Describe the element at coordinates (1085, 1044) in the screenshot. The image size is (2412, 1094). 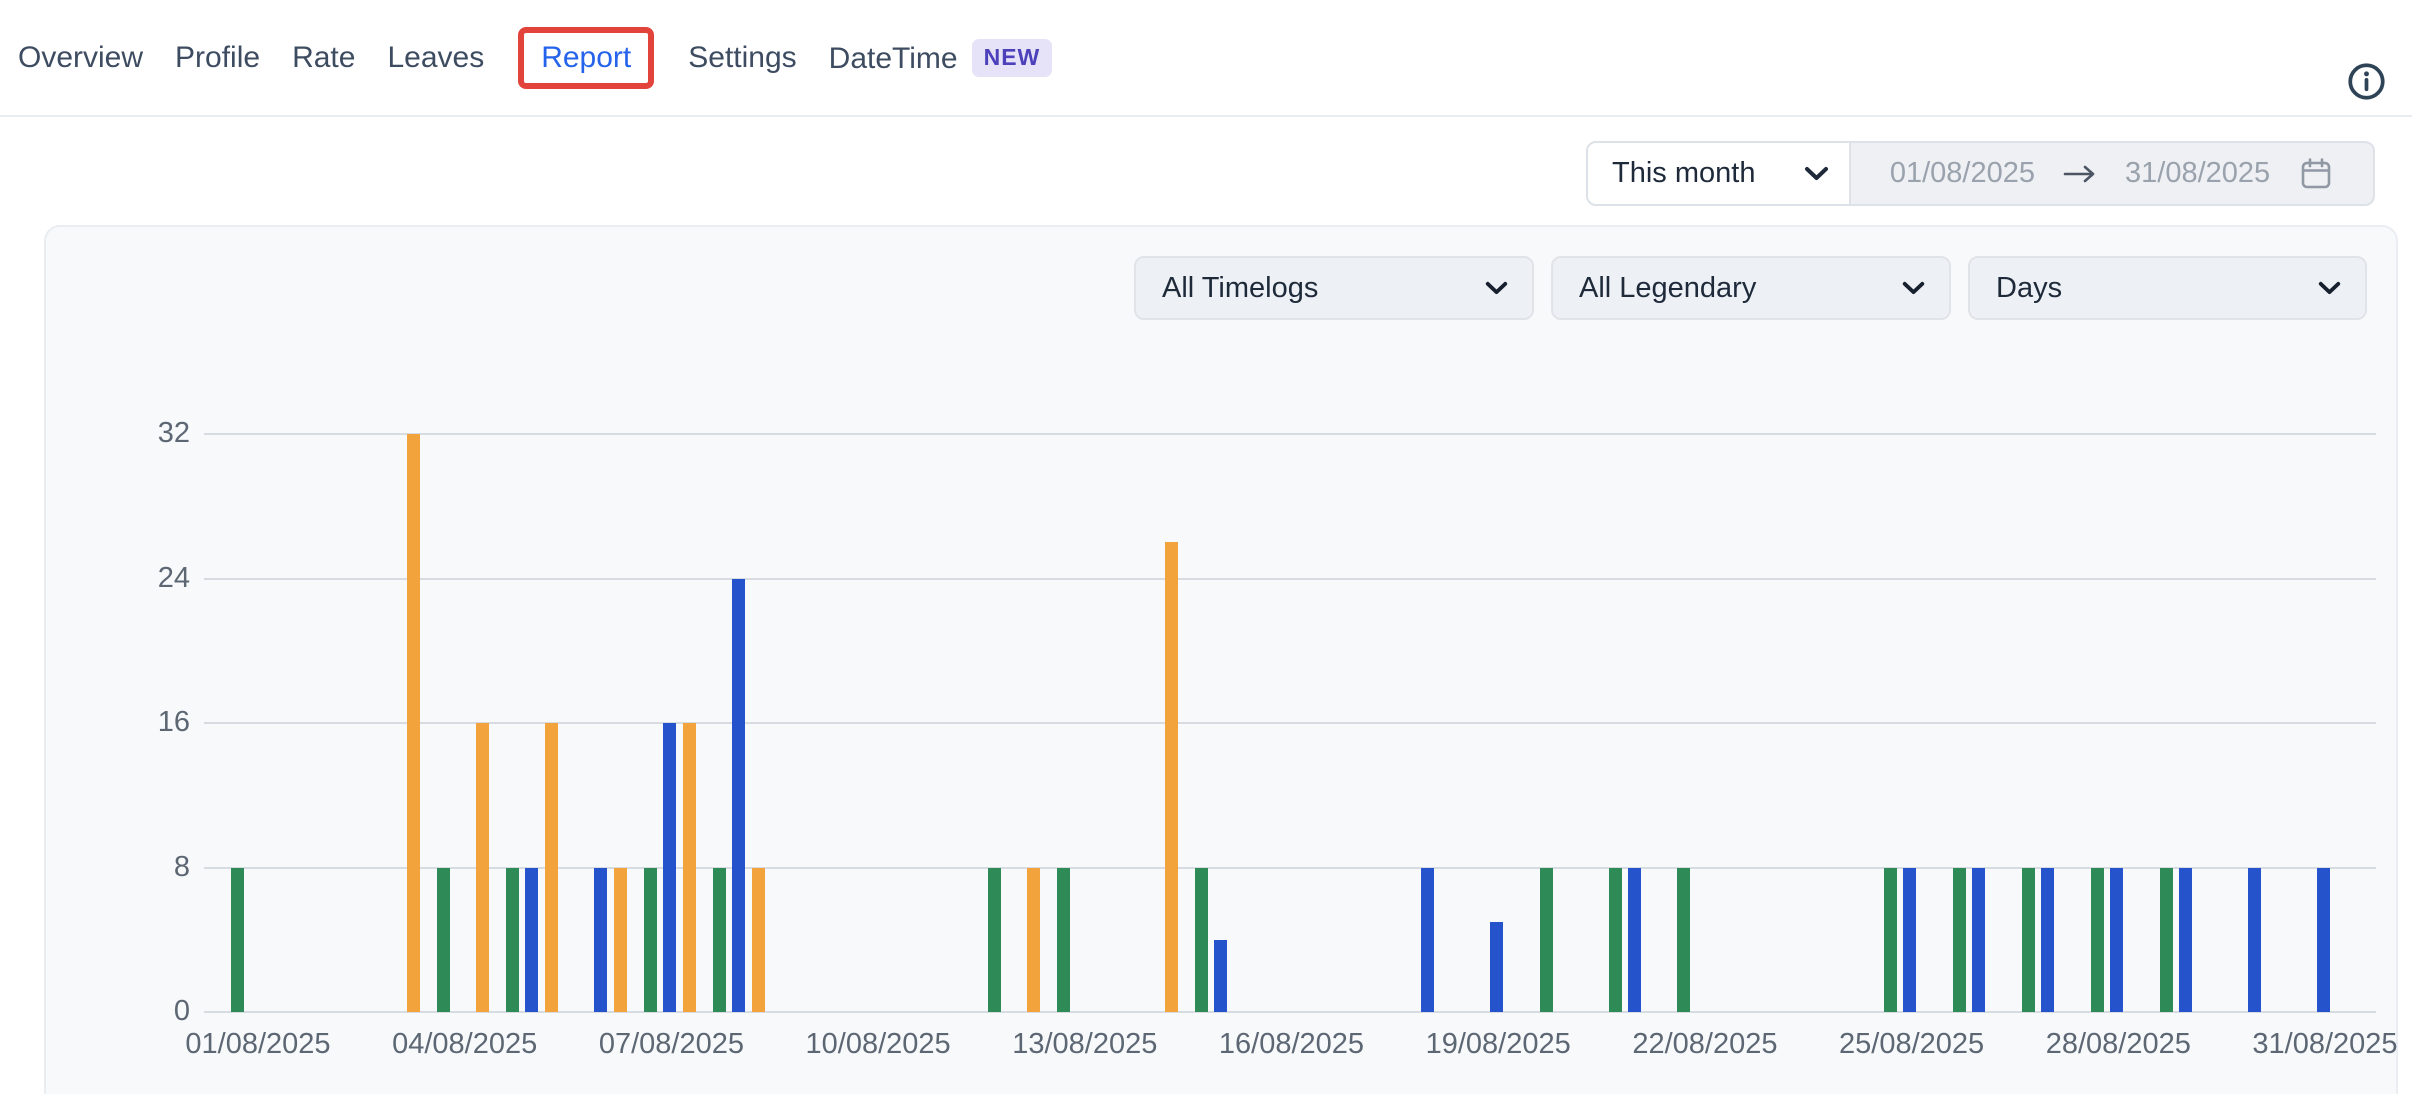
I see `x-axis-tick-13-08-2025: 13/08/2025` at that location.